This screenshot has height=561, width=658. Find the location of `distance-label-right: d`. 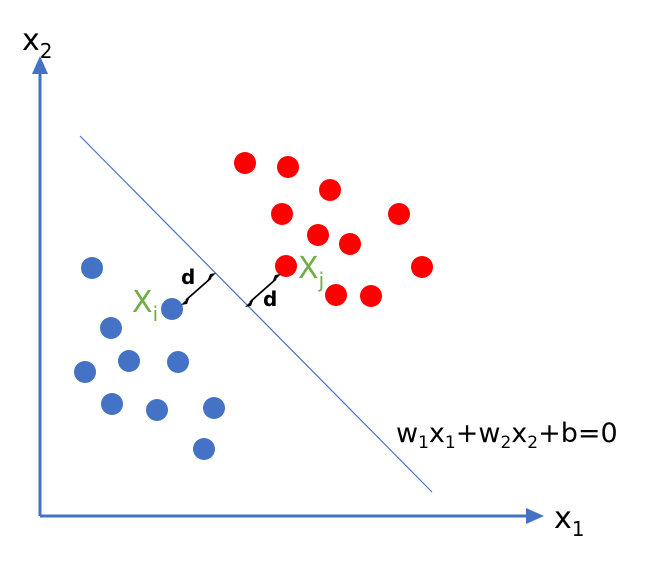

distance-label-right: d is located at coordinates (270, 299).